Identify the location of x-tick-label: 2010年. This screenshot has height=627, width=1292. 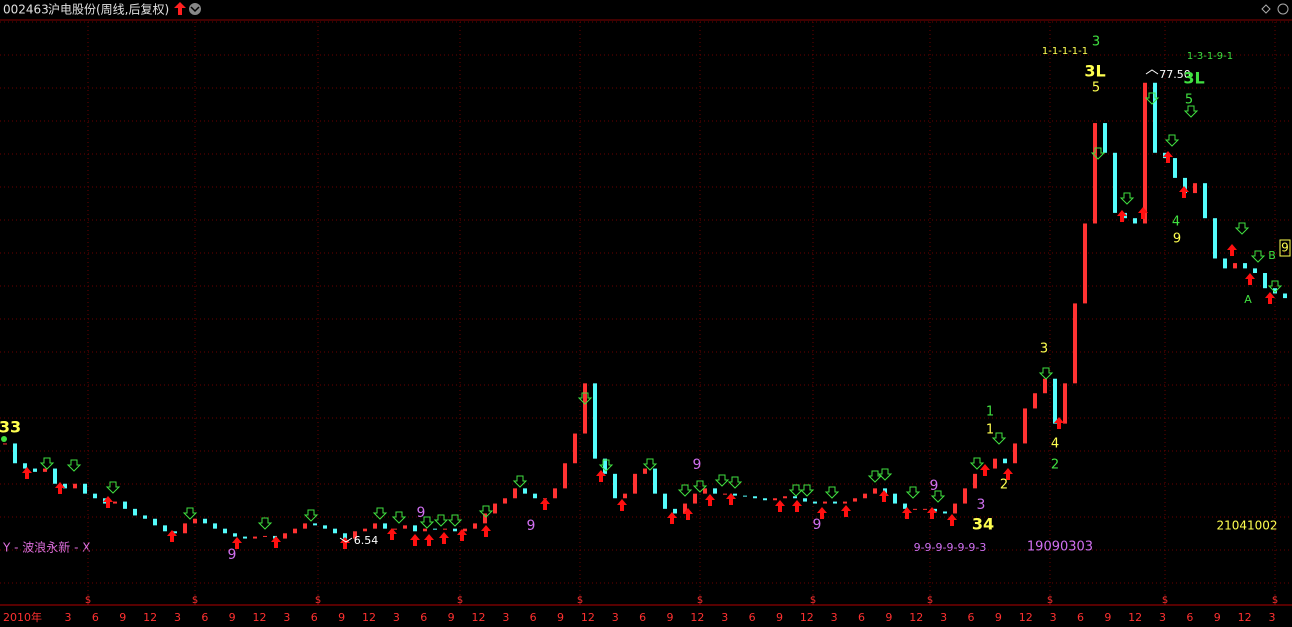
(22, 617).